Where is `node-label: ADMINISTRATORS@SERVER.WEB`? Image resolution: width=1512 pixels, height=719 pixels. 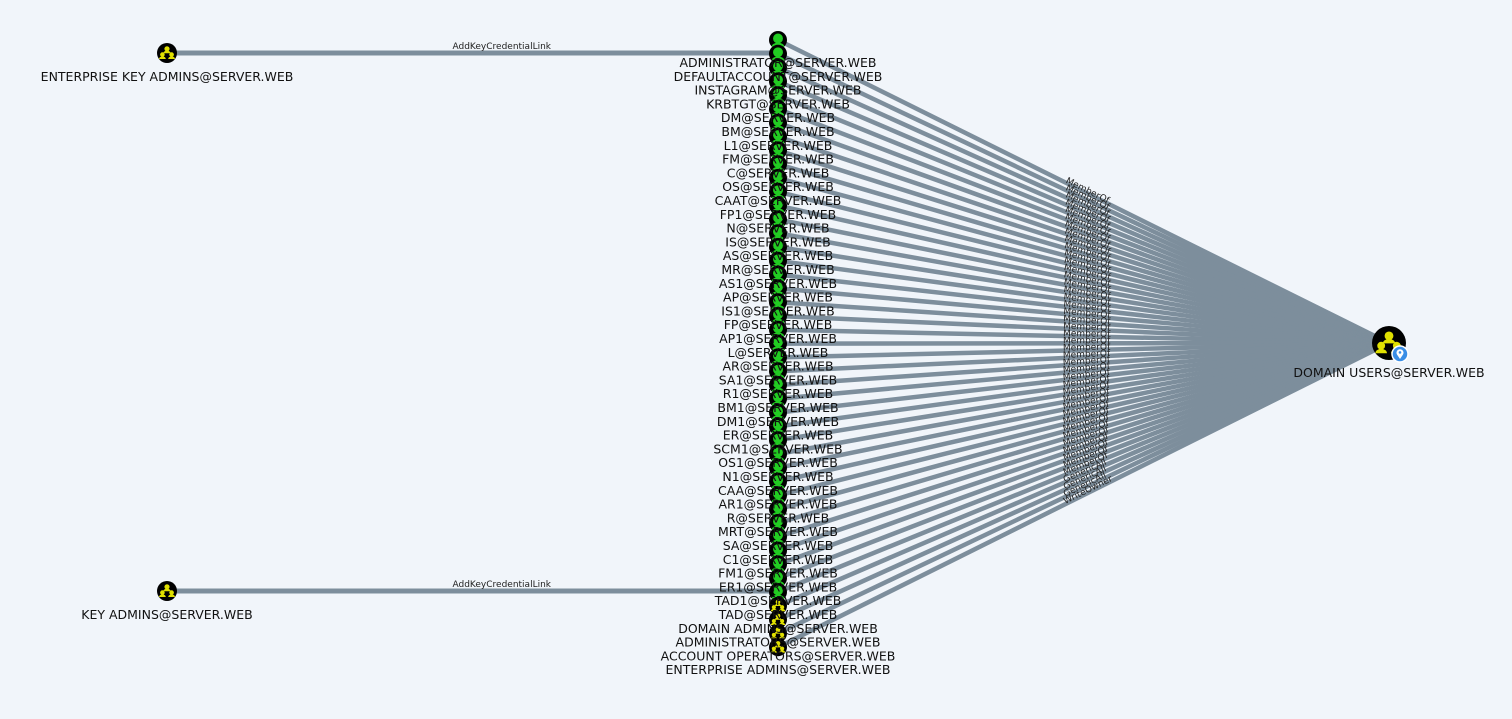
node-label: ADMINISTRATORS@SERVER.WEB is located at coordinates (778, 642).